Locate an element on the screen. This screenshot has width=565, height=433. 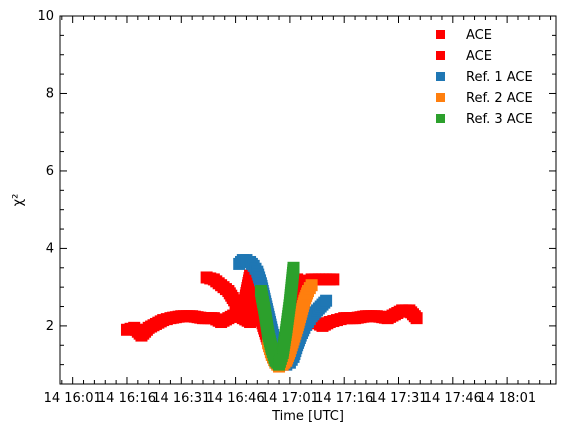
x-tick-label: 14 16:16 is located at coordinates (127, 398).